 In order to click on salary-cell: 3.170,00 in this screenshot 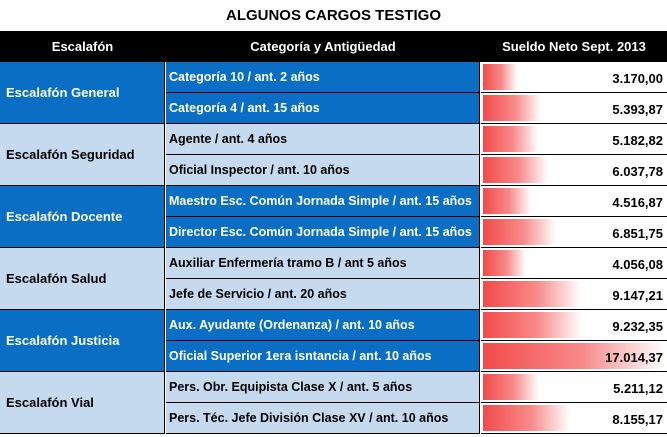, I will do `click(574, 77)`.